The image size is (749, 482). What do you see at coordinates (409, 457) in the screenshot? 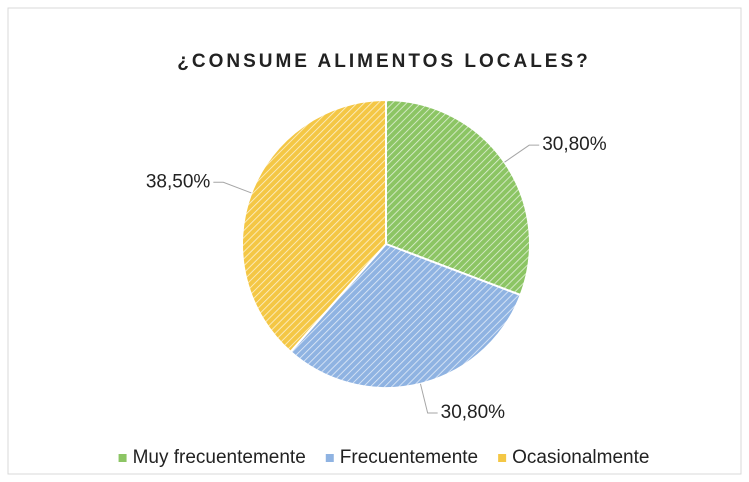
I see `legend-label: Frecuentemente` at bounding box center [409, 457].